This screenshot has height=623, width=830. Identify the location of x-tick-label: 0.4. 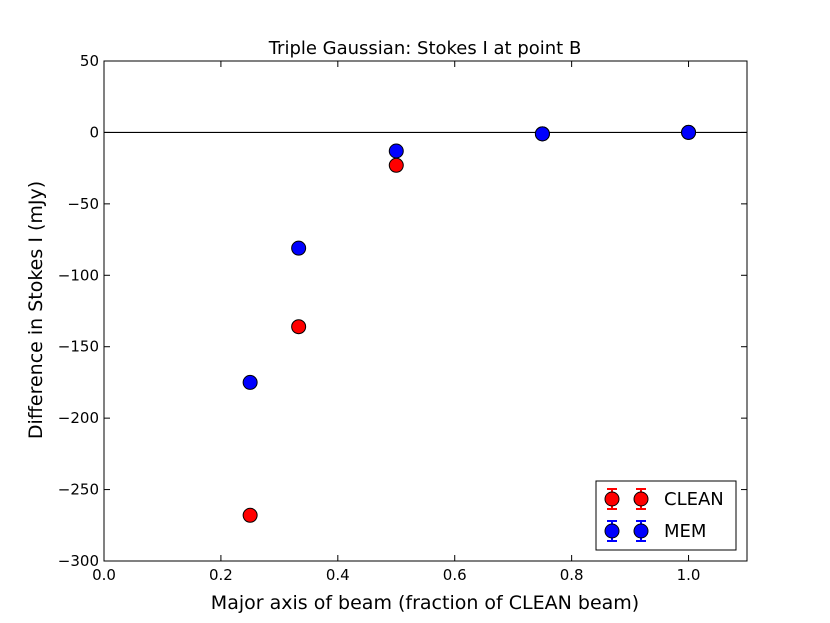
(338, 575).